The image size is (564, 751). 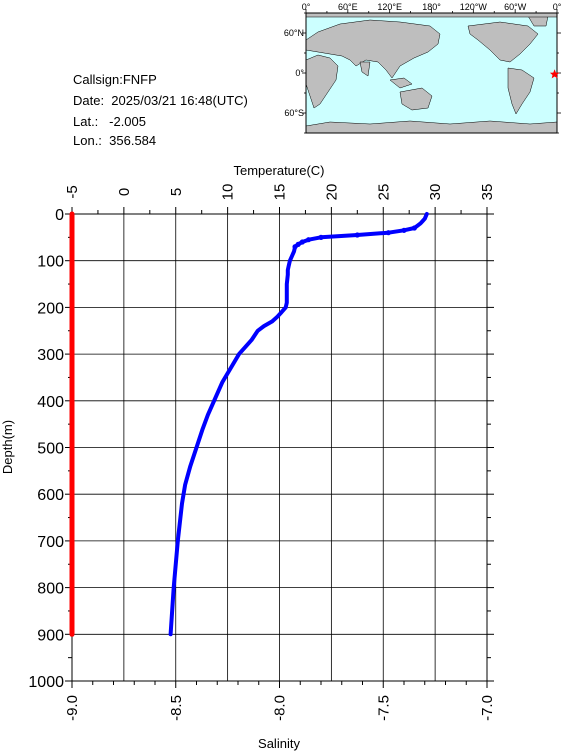 I want to click on world-map: 0° 60°E 120°E 180° 120°W 60°W 0° 60°N 0° 60°S, so click(x=423, y=68).